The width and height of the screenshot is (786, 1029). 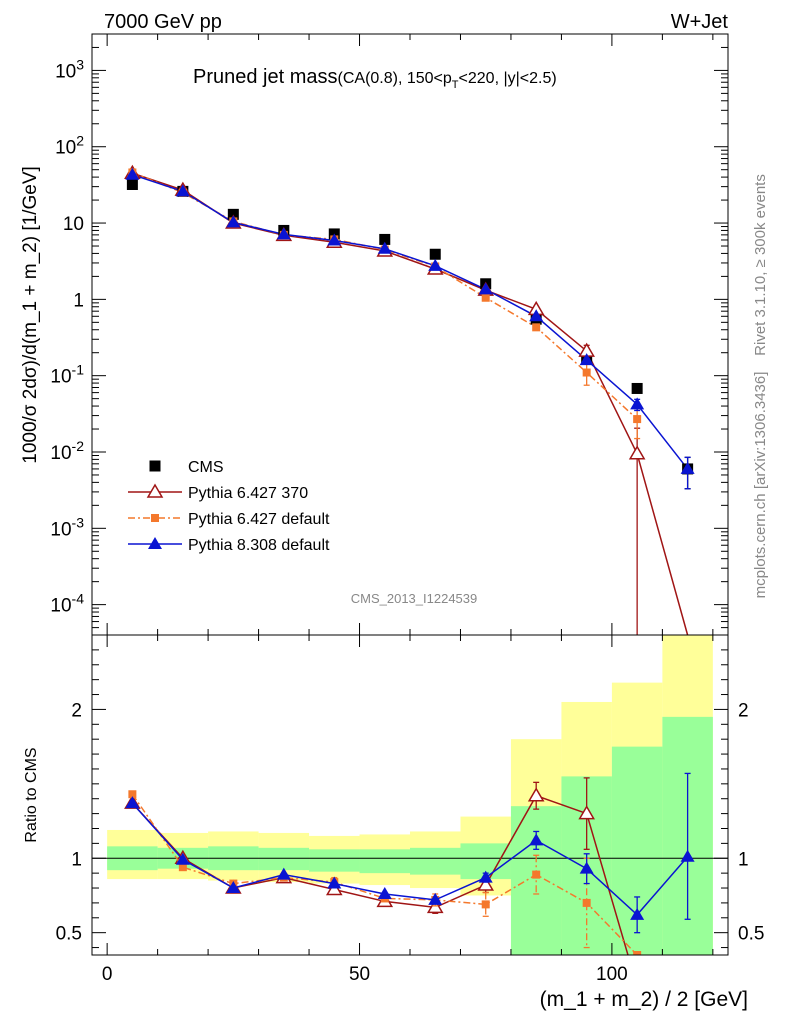 I want to click on y-tick-label: 10⁻², so click(x=67, y=451).